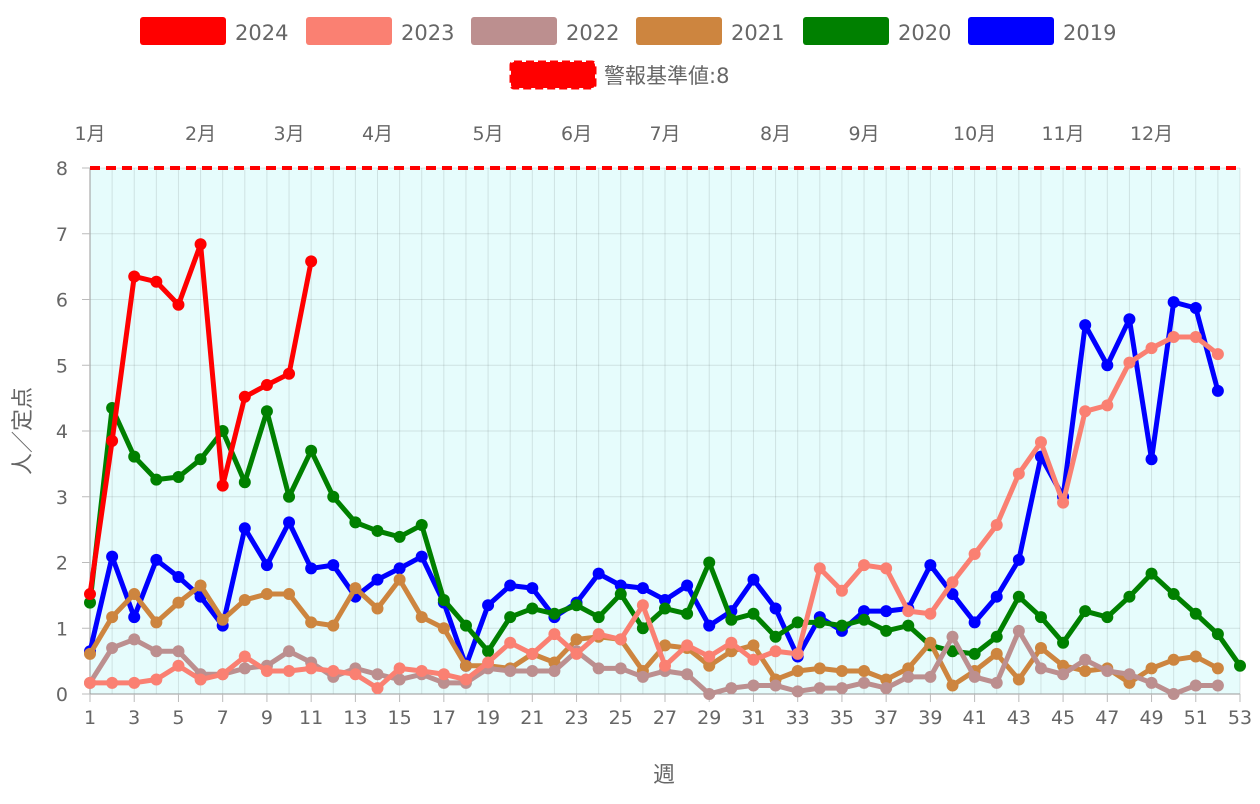  What do you see at coordinates (623, 134) in the screenshot?
I see `month-labels: 1月 2月 3月 4月 5月 6月 7月 8月 9月 10月 11月 12月` at bounding box center [623, 134].